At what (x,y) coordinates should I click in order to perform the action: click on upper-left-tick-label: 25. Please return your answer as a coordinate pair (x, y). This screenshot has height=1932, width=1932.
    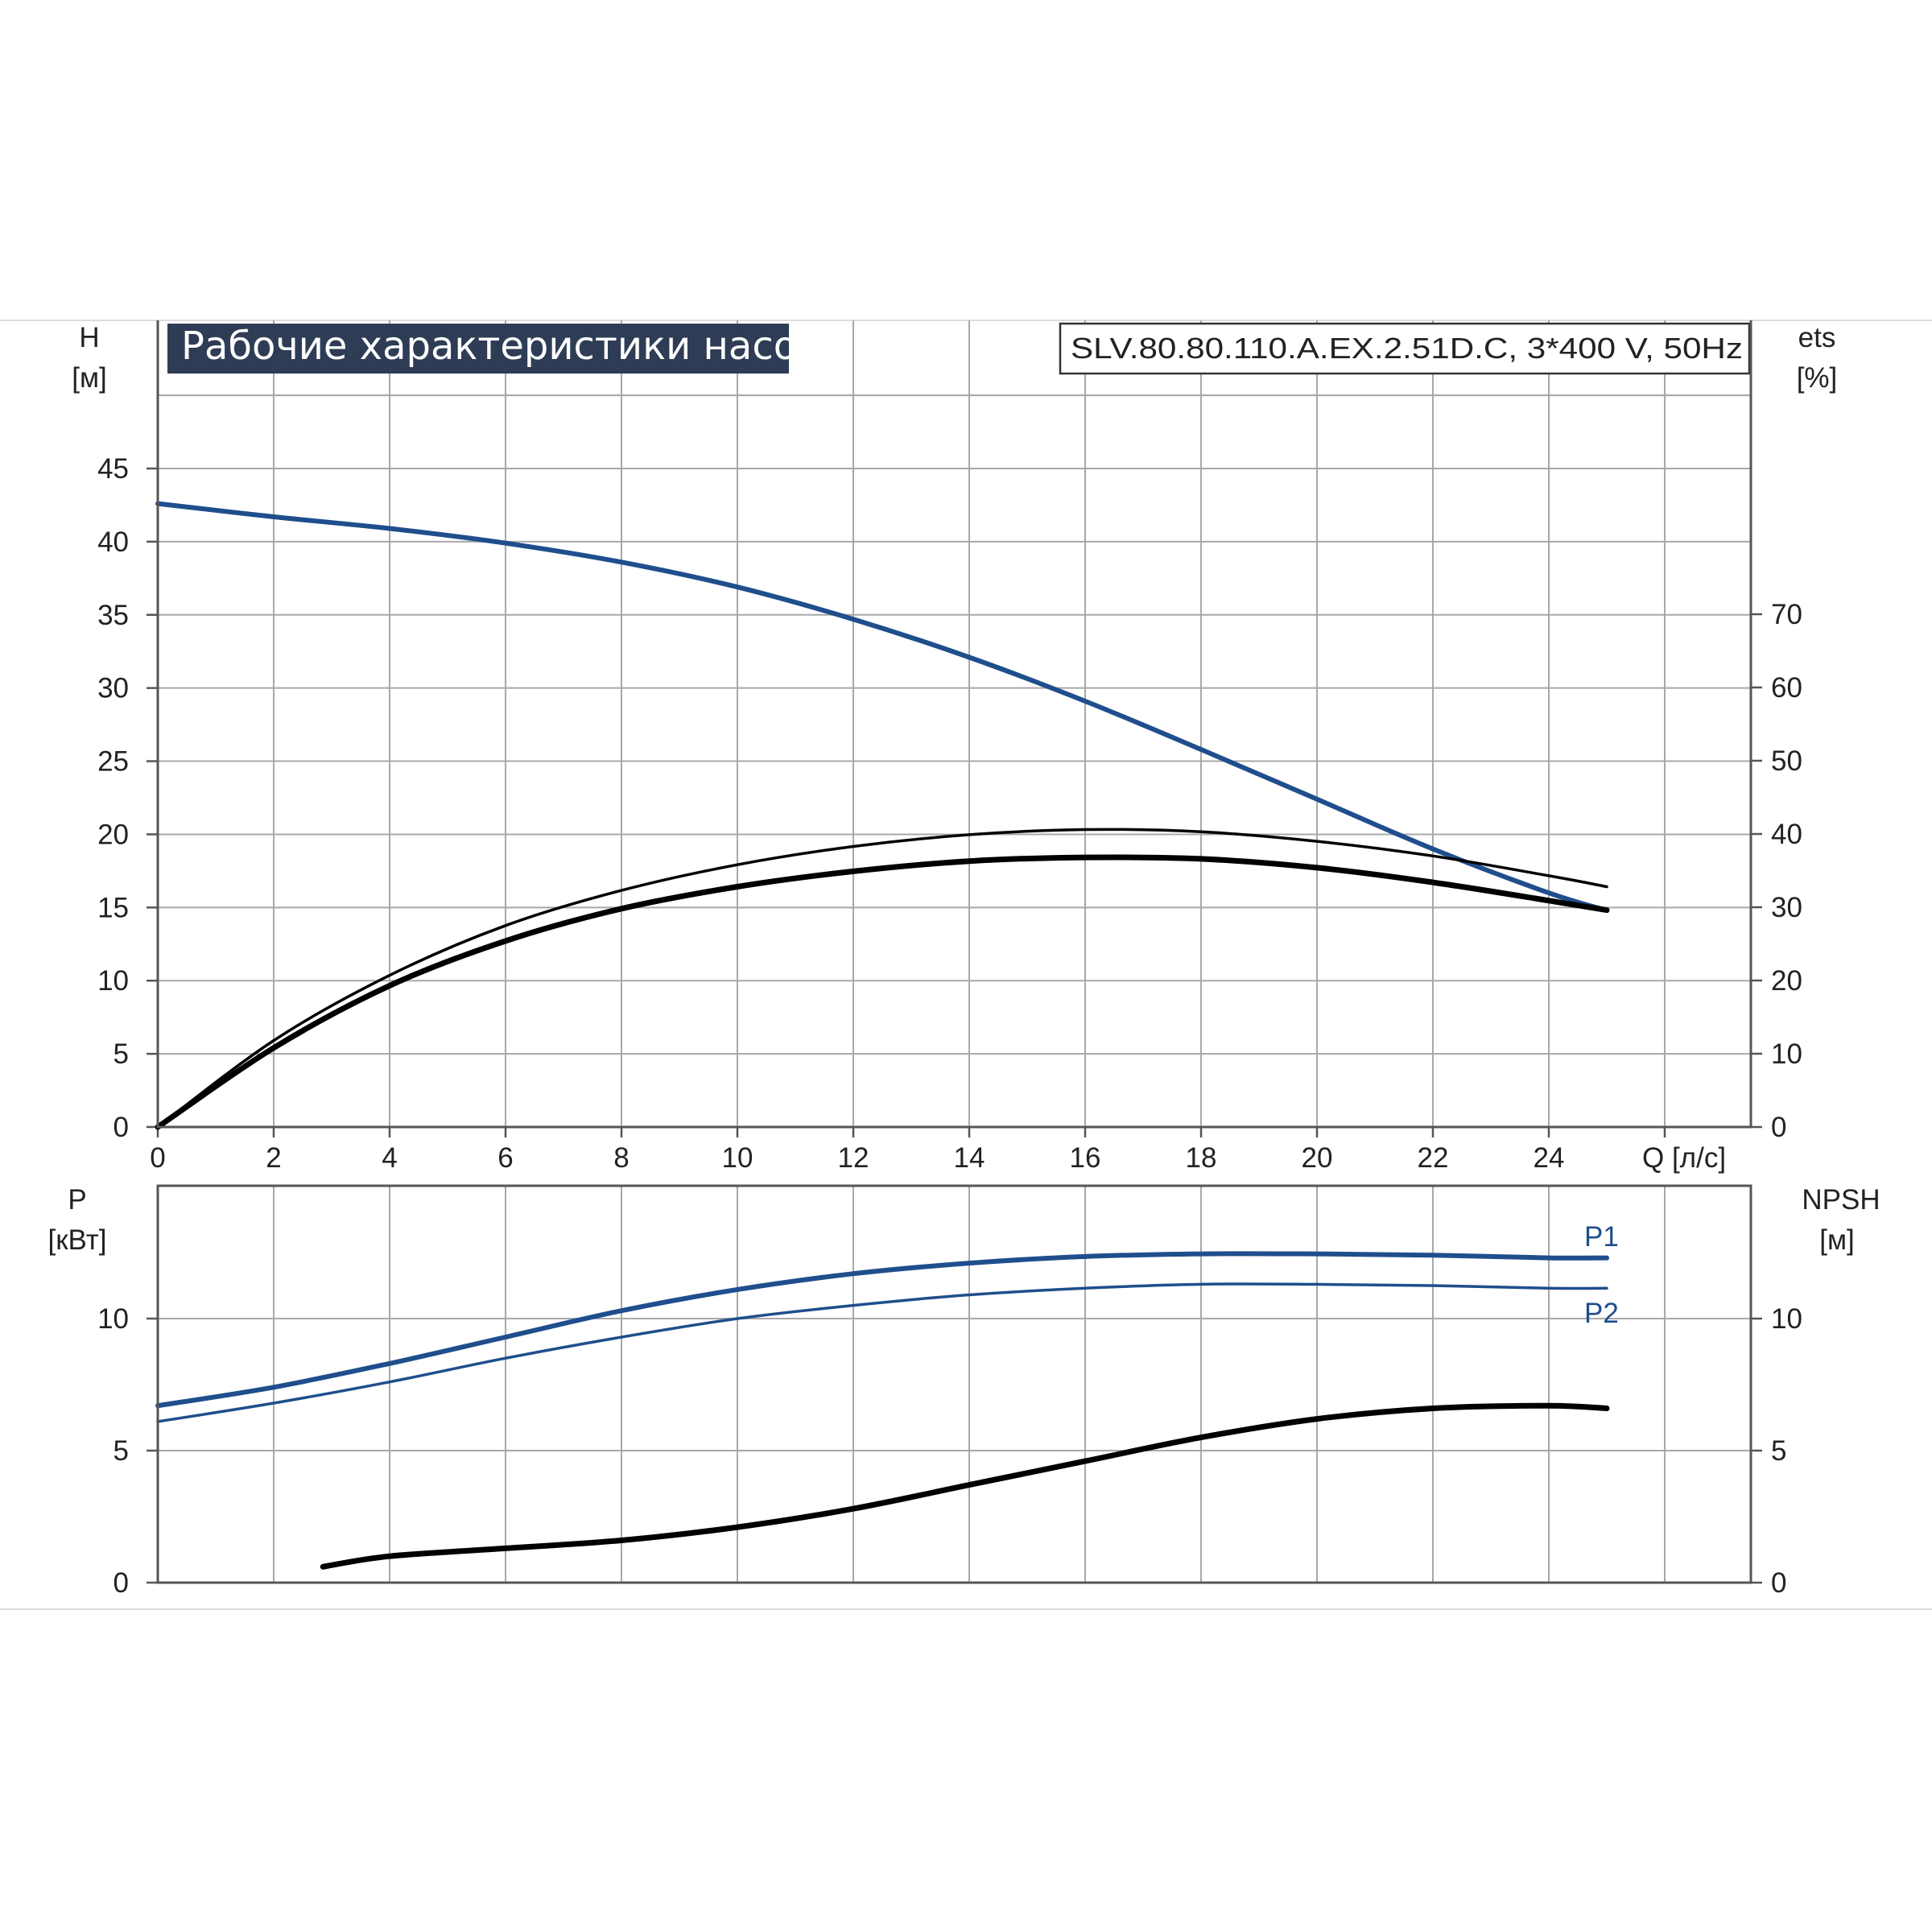
    Looking at the image, I should click on (113, 762).